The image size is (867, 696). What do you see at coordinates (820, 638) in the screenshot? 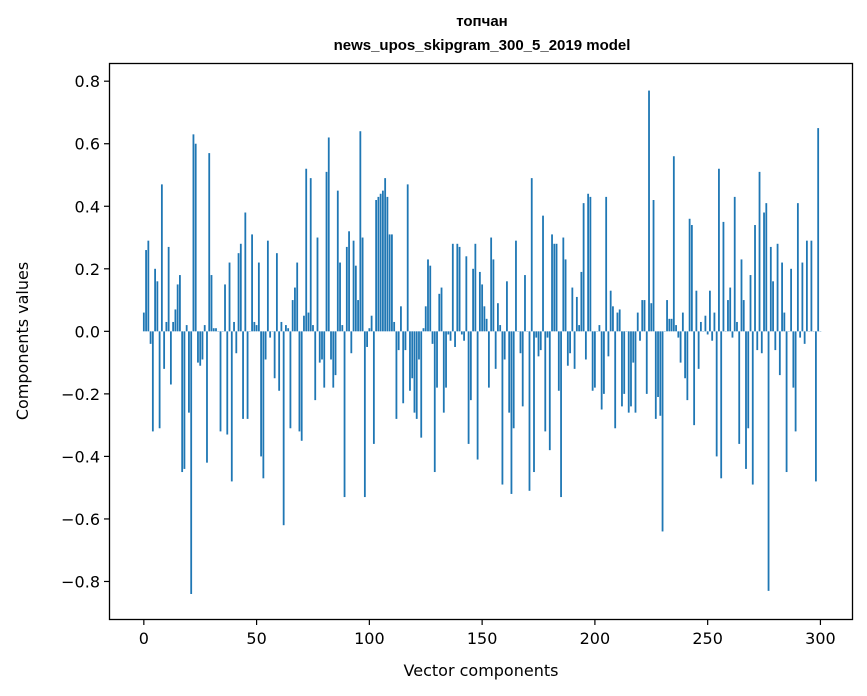
I see `x-tick-label: 300` at bounding box center [820, 638].